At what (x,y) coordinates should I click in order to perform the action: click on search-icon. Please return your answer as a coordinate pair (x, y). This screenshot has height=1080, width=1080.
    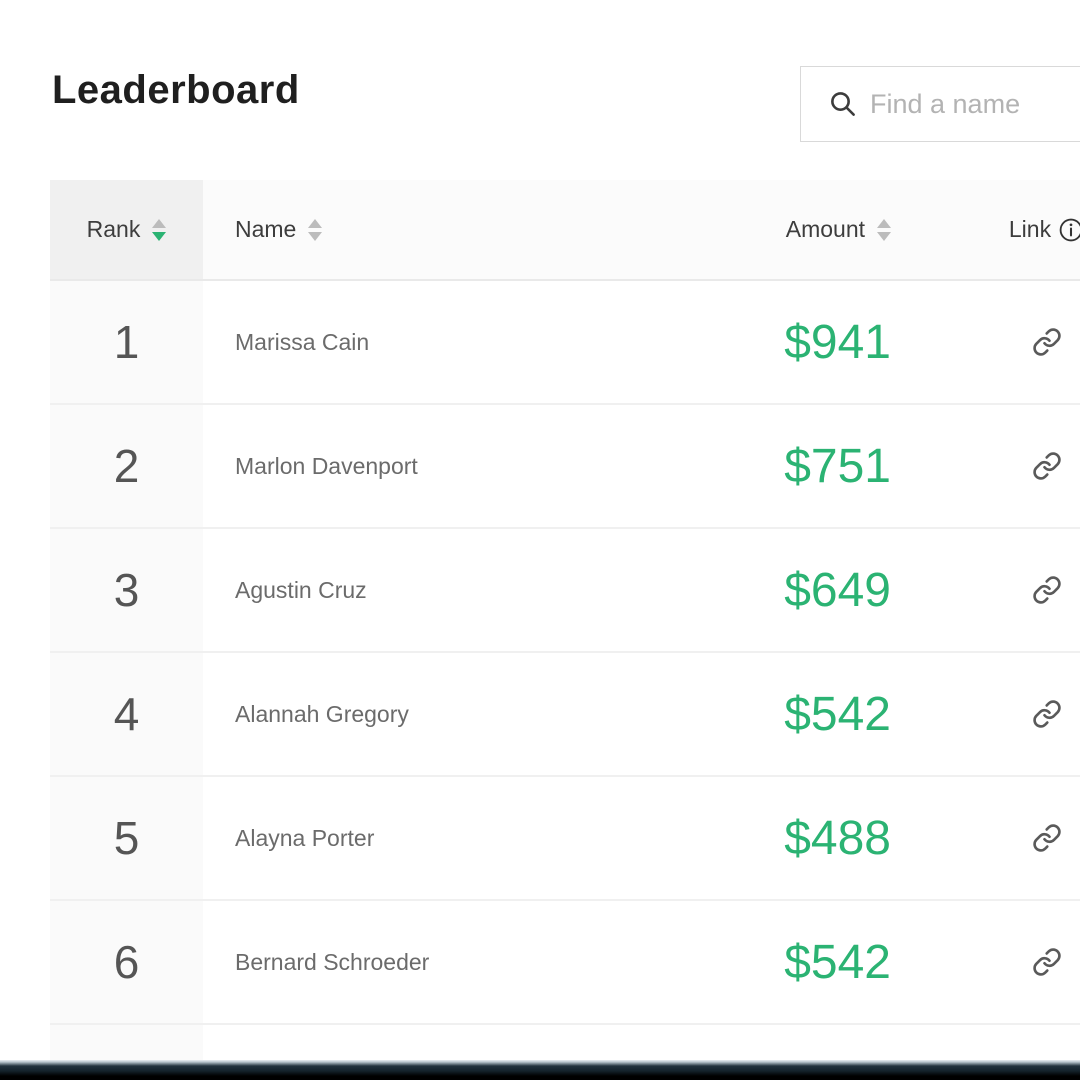
    Looking at the image, I should click on (843, 104).